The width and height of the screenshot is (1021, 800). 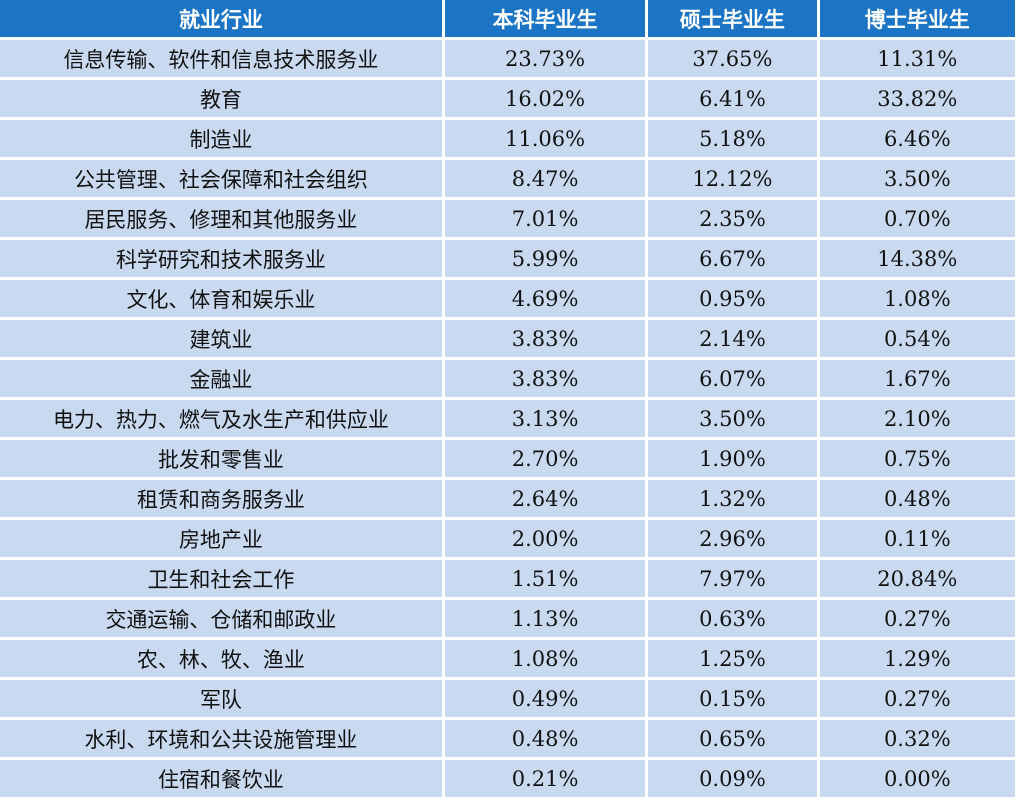 What do you see at coordinates (732, 458) in the screenshot?
I see `cell-master: 1.90%` at bounding box center [732, 458].